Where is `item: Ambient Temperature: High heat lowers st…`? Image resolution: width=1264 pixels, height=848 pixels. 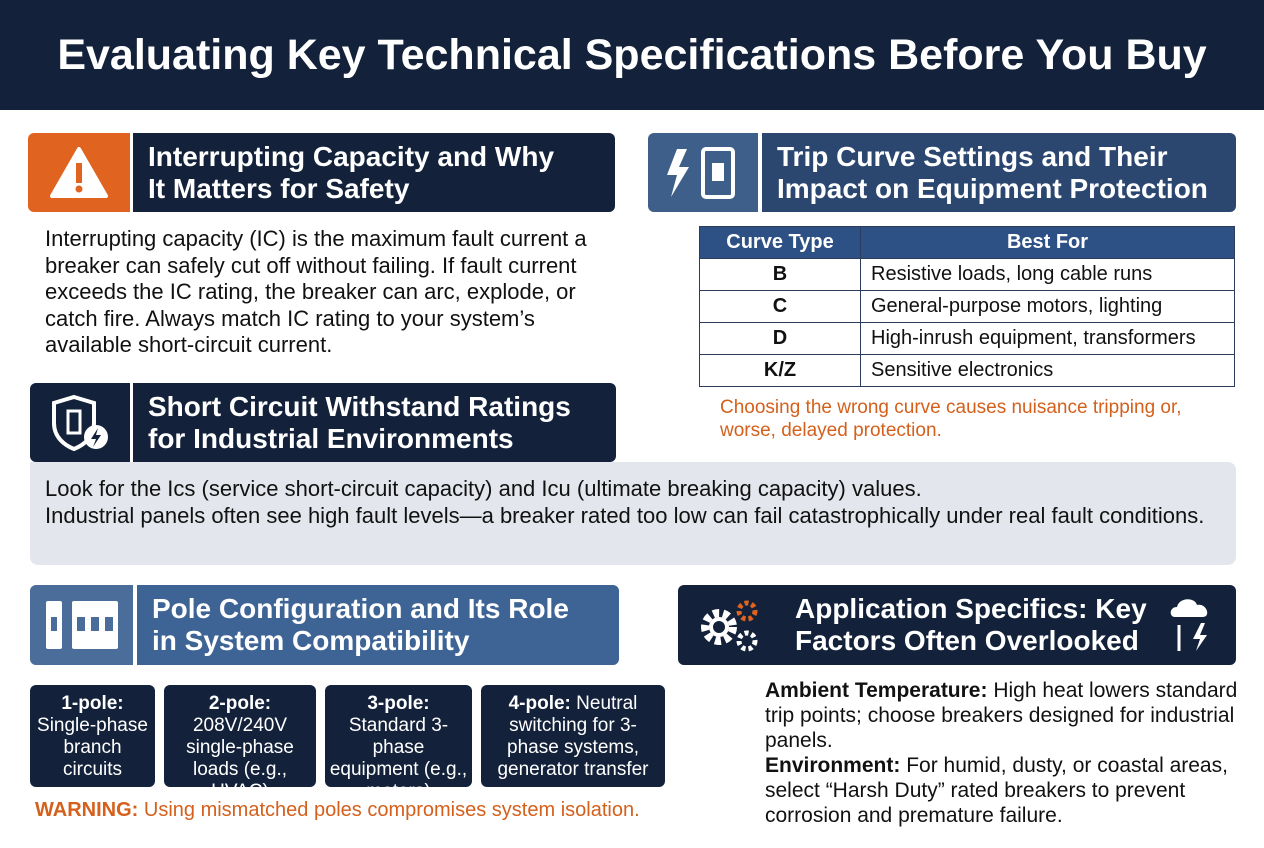
item: Ambient Temperature: High heat lowers st… is located at coordinates (1005, 715).